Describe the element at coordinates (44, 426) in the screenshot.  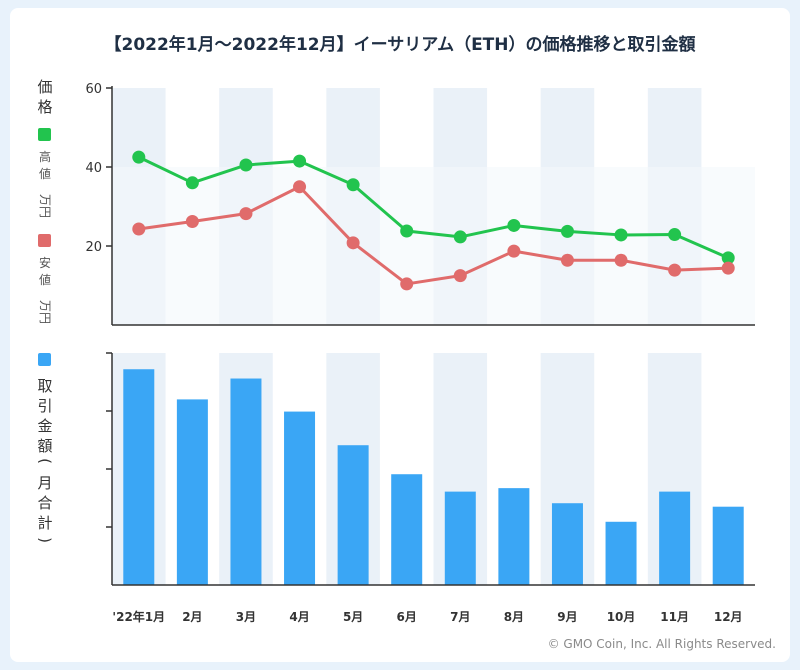
I see `volume-label-char: 金` at that location.